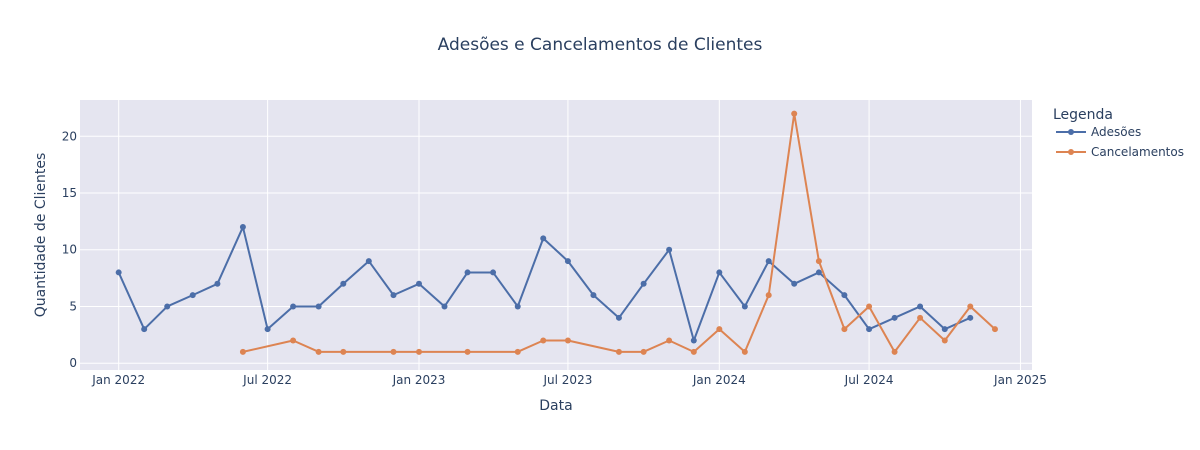 Image resolution: width=1200 pixels, height=450 pixels. I want to click on x-tick-label: Jul 2022, so click(267, 380).